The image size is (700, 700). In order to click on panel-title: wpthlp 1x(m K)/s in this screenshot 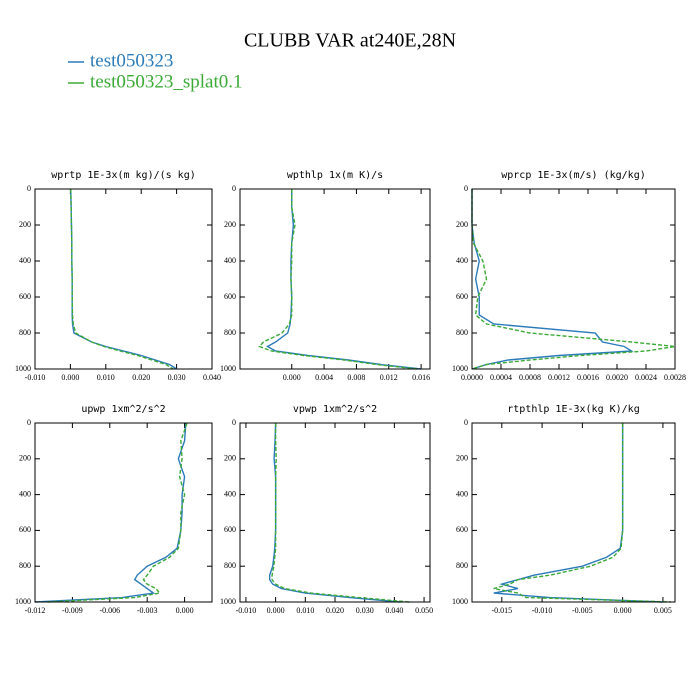, I will do `click(335, 175)`.